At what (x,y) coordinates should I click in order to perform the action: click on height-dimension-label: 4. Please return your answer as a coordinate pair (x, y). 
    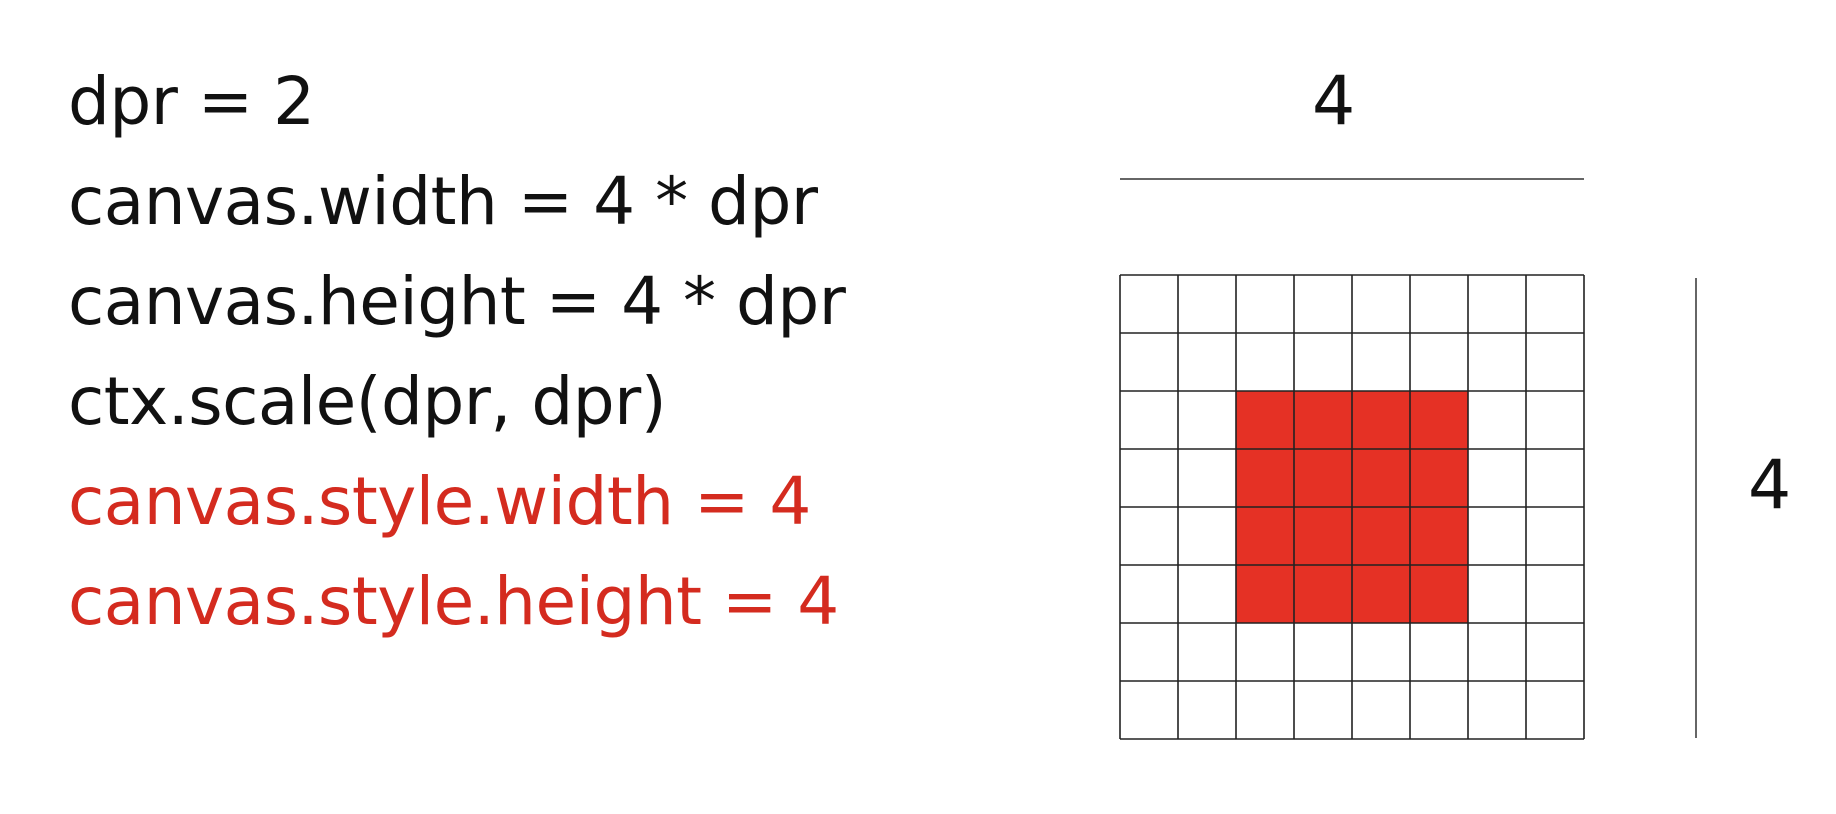
    Looking at the image, I should click on (1770, 485).